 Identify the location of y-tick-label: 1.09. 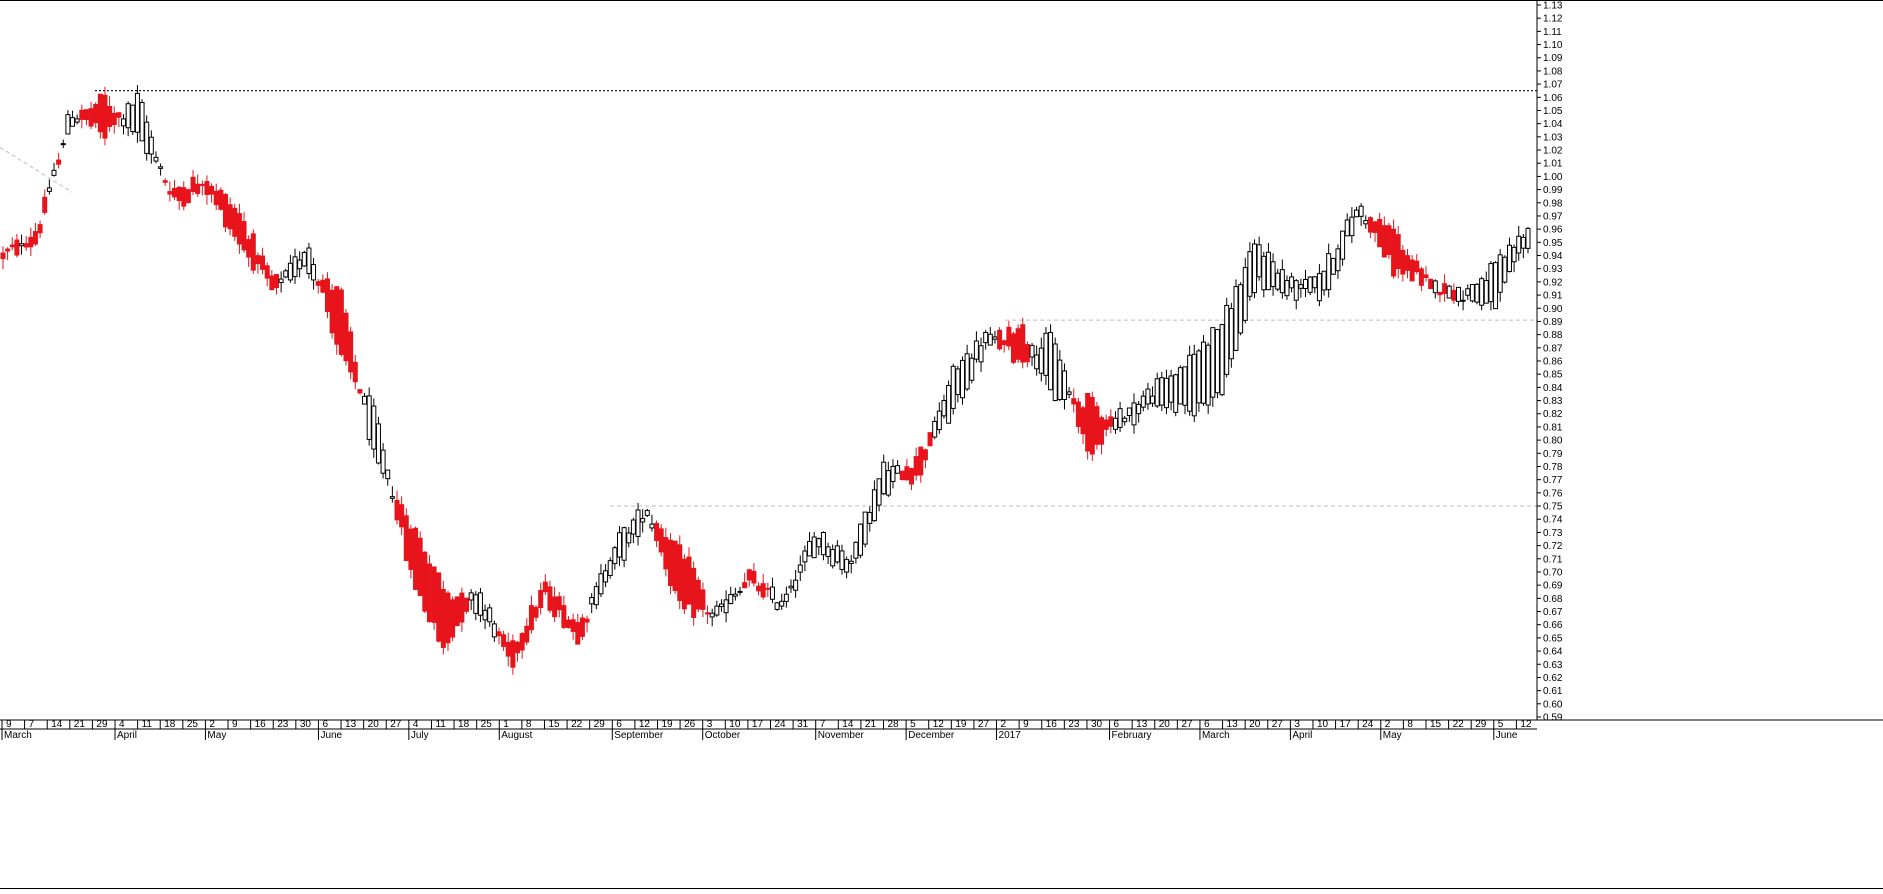
(1553, 58).